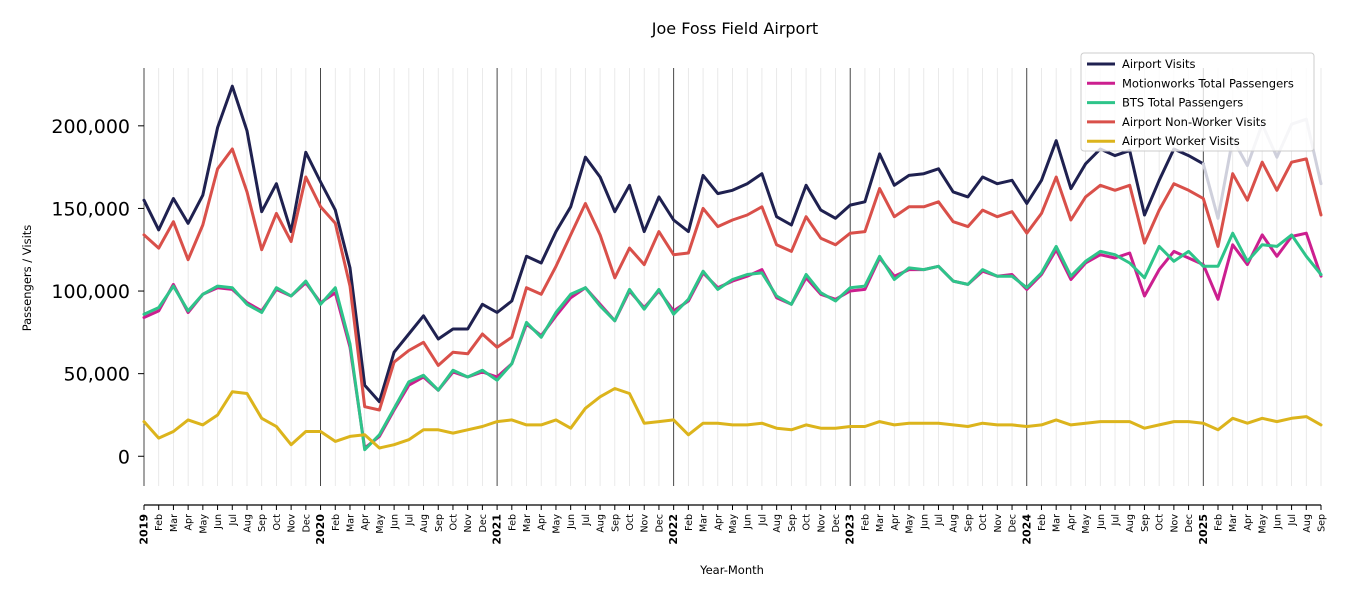 The image size is (1350, 600). What do you see at coordinates (144, 529) in the screenshot?
I see `x-tick-label-year: 2019` at bounding box center [144, 529].